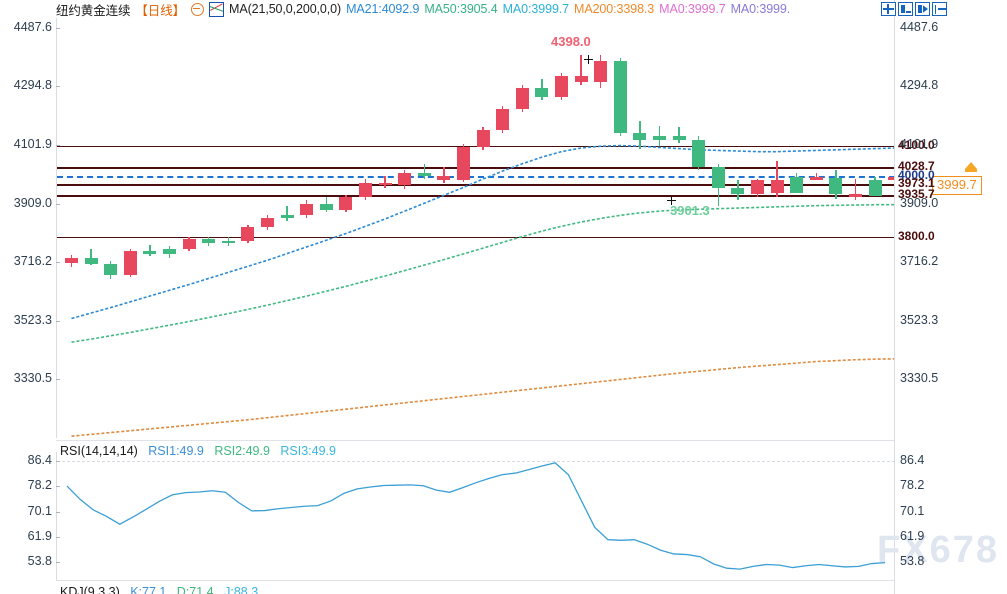 This screenshot has height=594, width=1007. What do you see at coordinates (916, 183) in the screenshot?
I see `price-level-label: 3973.1` at bounding box center [916, 183].